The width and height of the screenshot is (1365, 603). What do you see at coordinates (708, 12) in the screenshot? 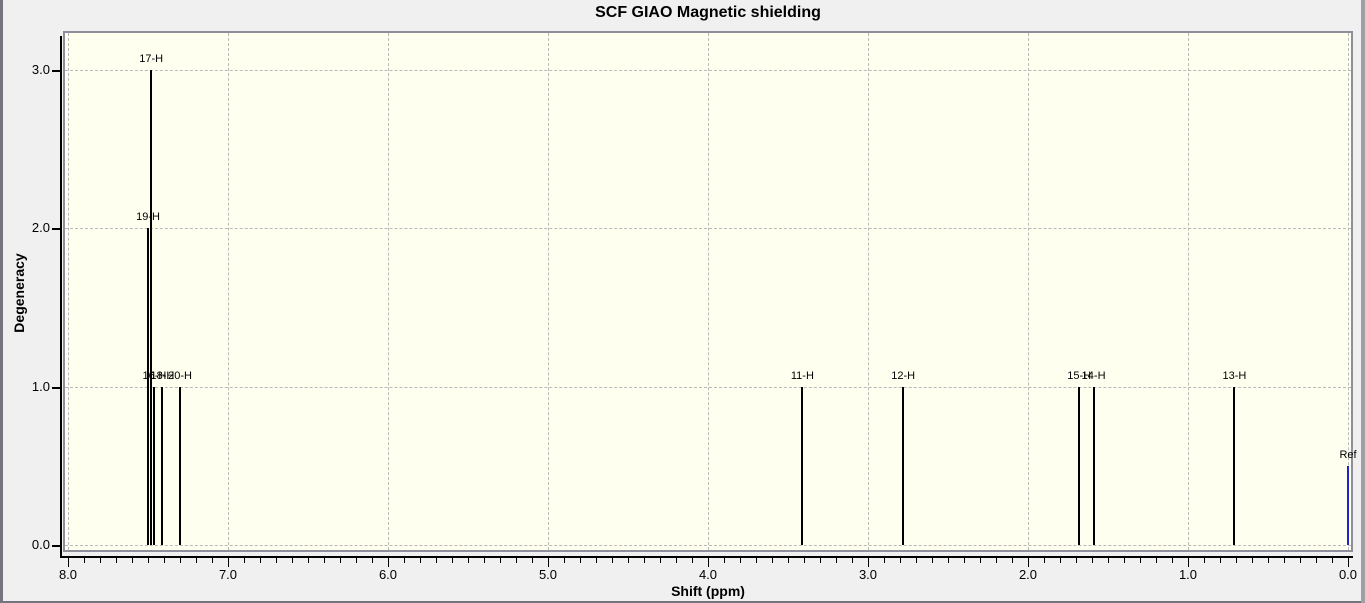
I see `chart-title: SCF GIAO Magnetic shielding` at bounding box center [708, 12].